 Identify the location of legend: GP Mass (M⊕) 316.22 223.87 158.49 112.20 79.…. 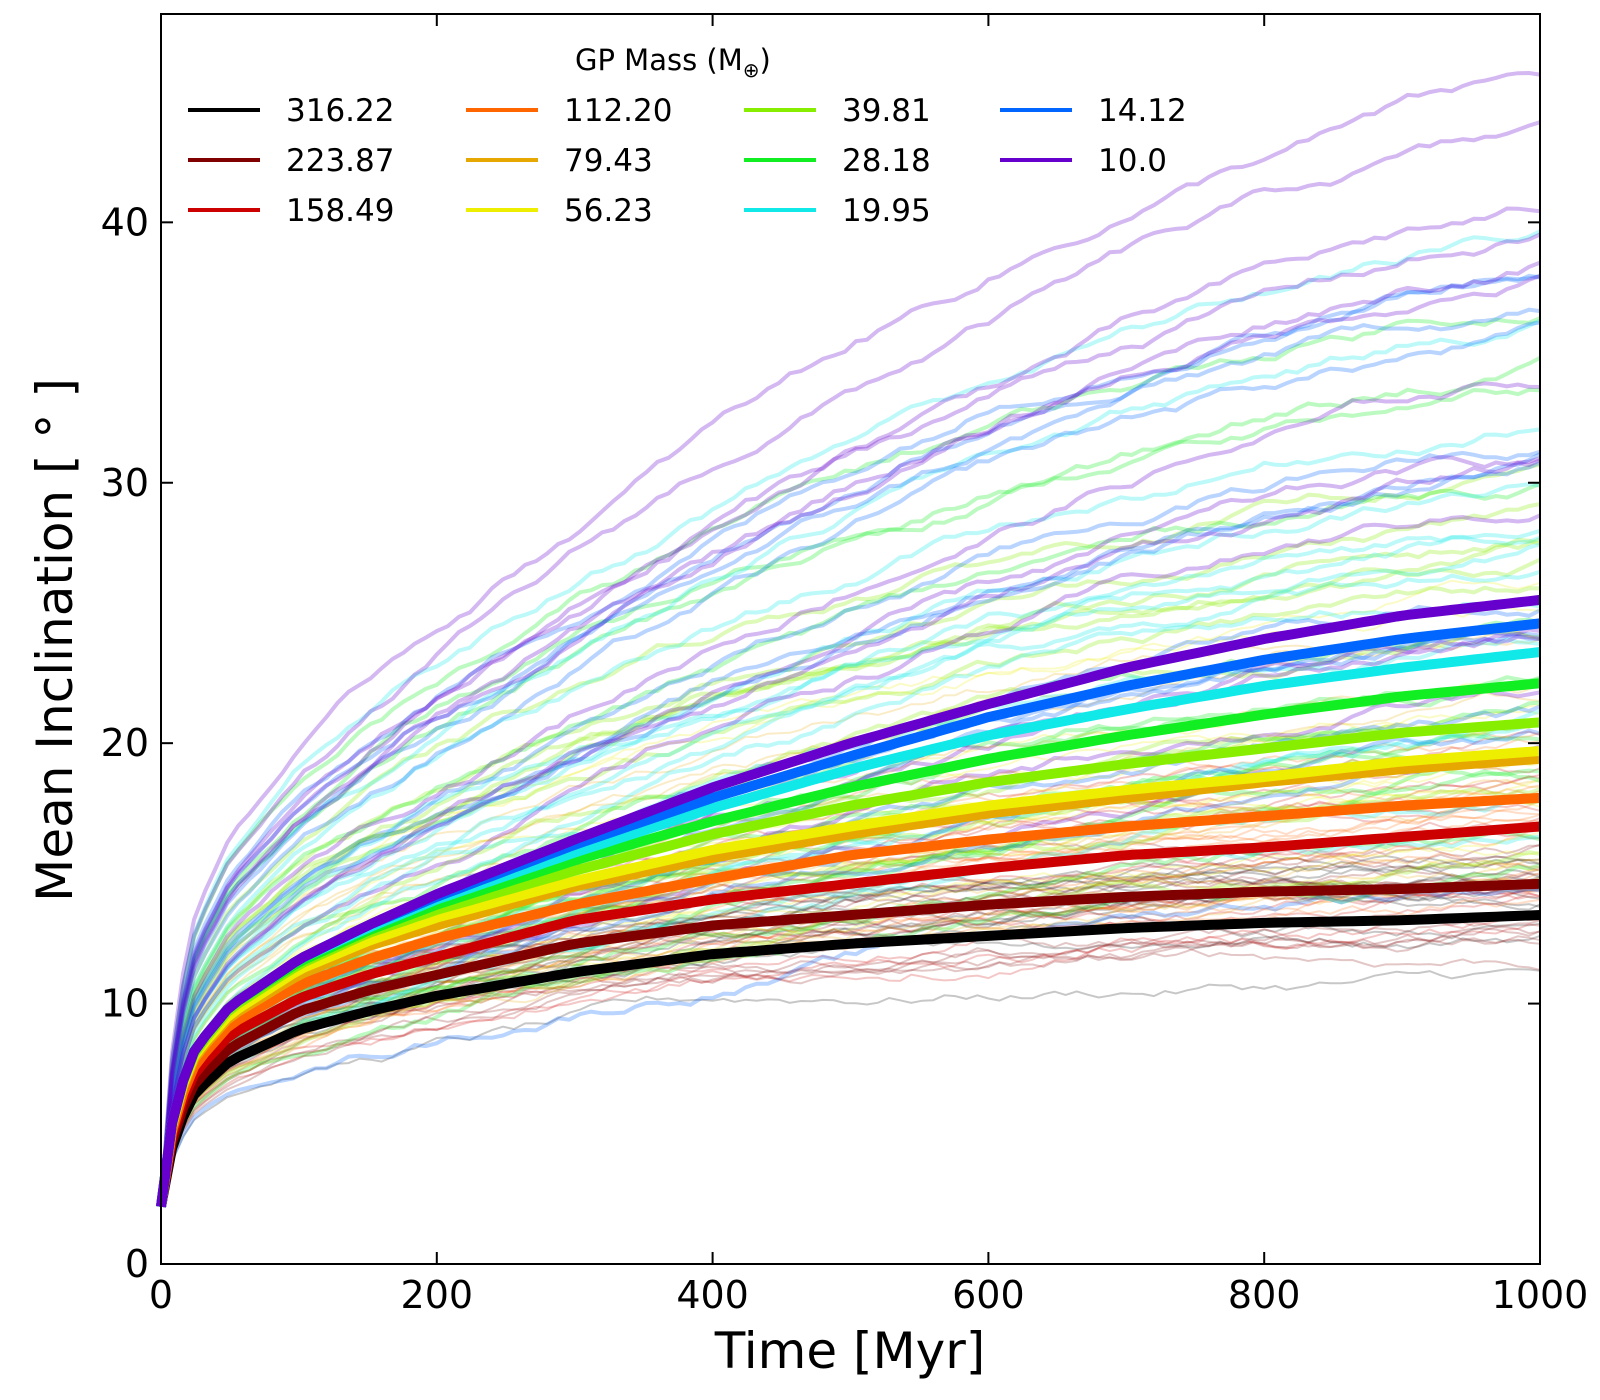
(687, 136).